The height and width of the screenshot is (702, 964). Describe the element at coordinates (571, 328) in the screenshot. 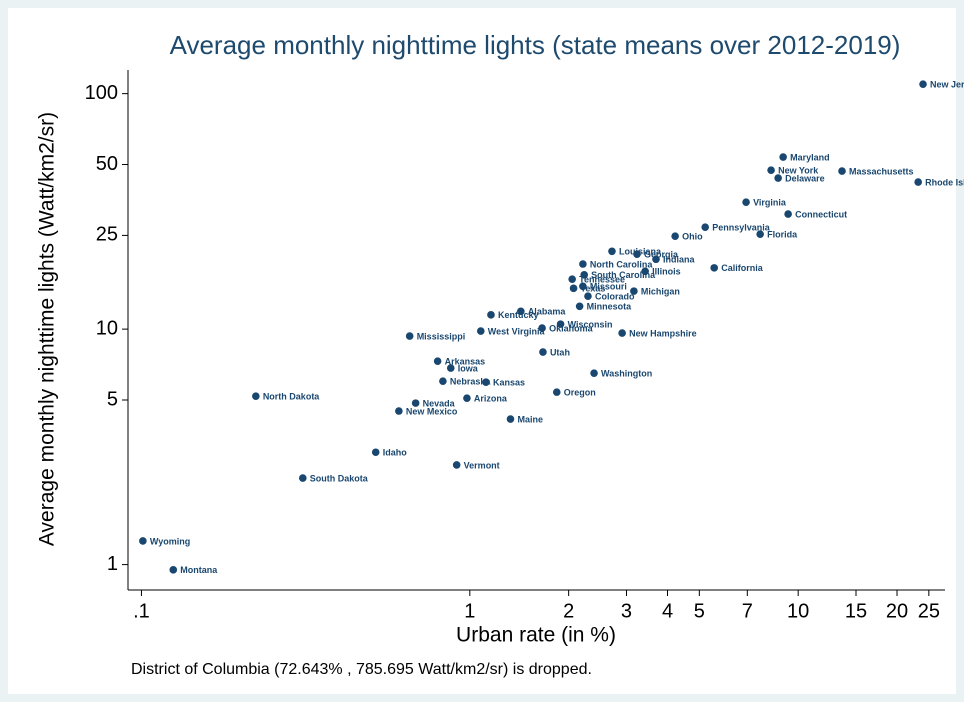

I see `point-label: Oklahoma` at that location.